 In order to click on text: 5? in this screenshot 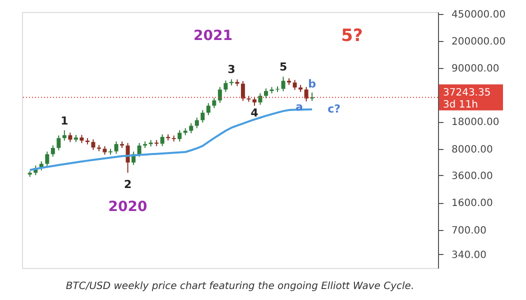, I will do `click(352, 36)`.